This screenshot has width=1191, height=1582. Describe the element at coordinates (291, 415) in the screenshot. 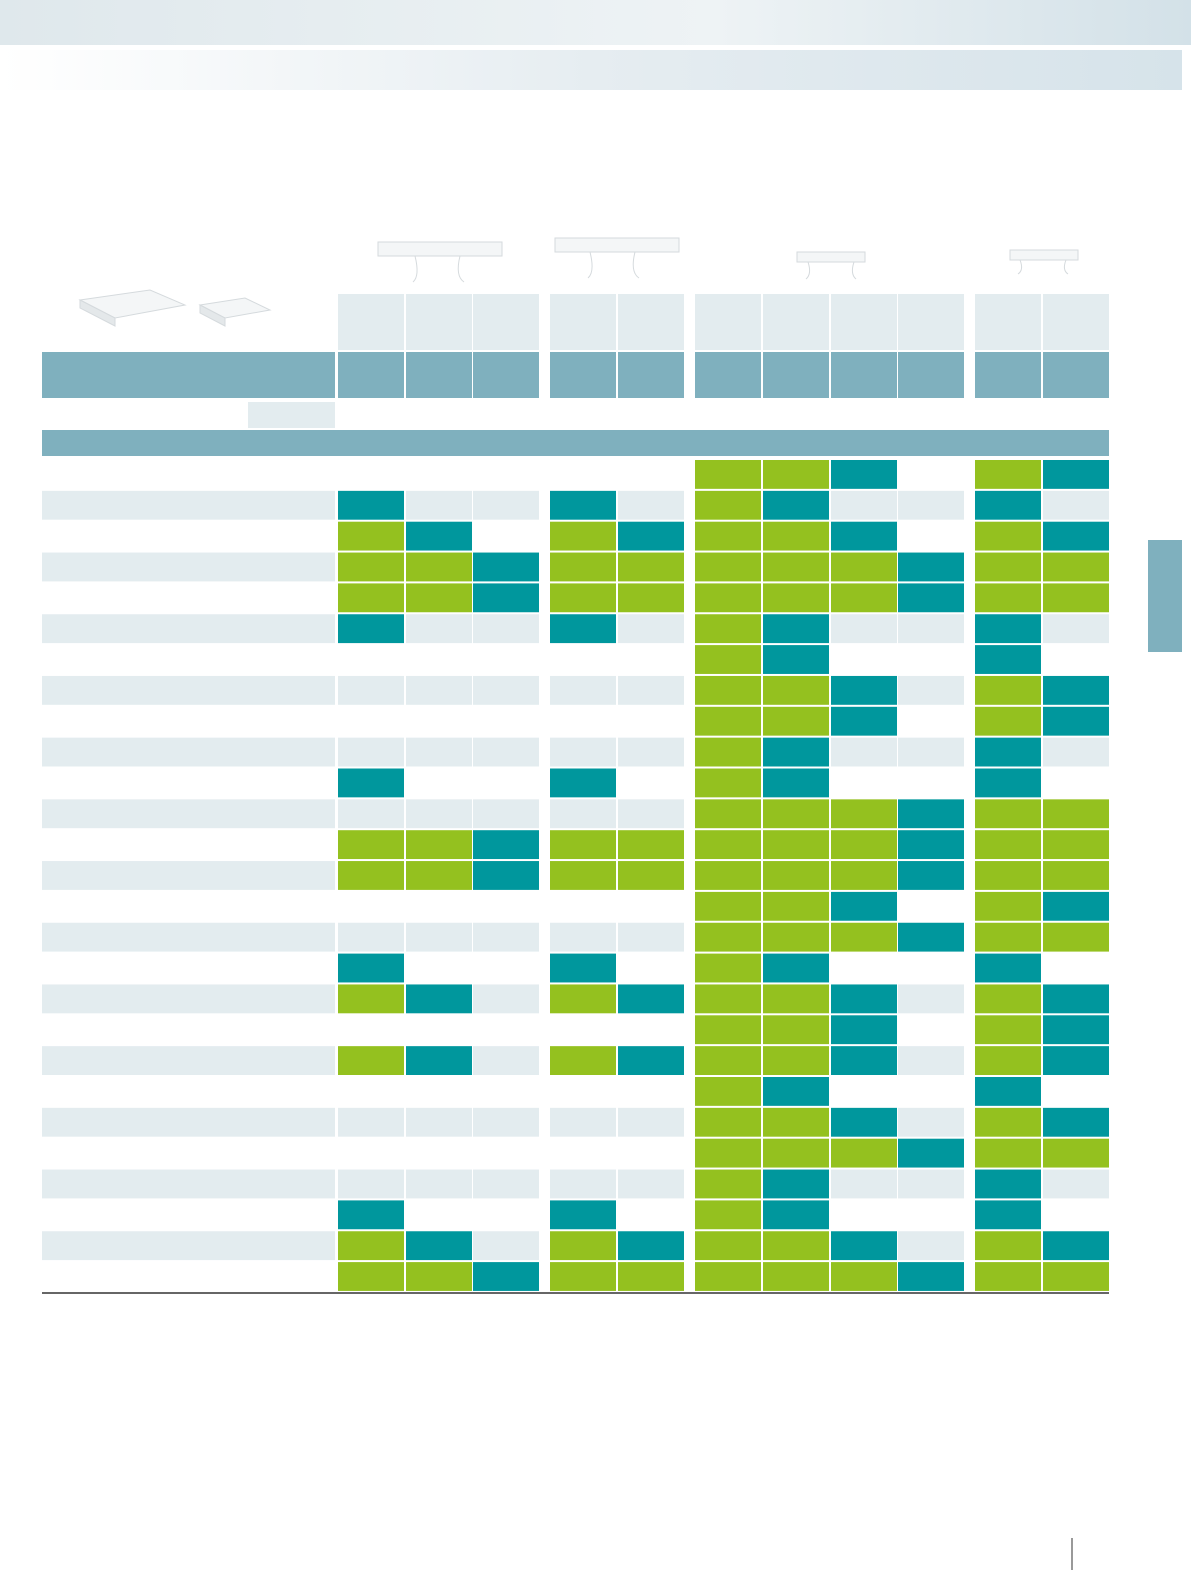

I see `small-label-box` at that location.